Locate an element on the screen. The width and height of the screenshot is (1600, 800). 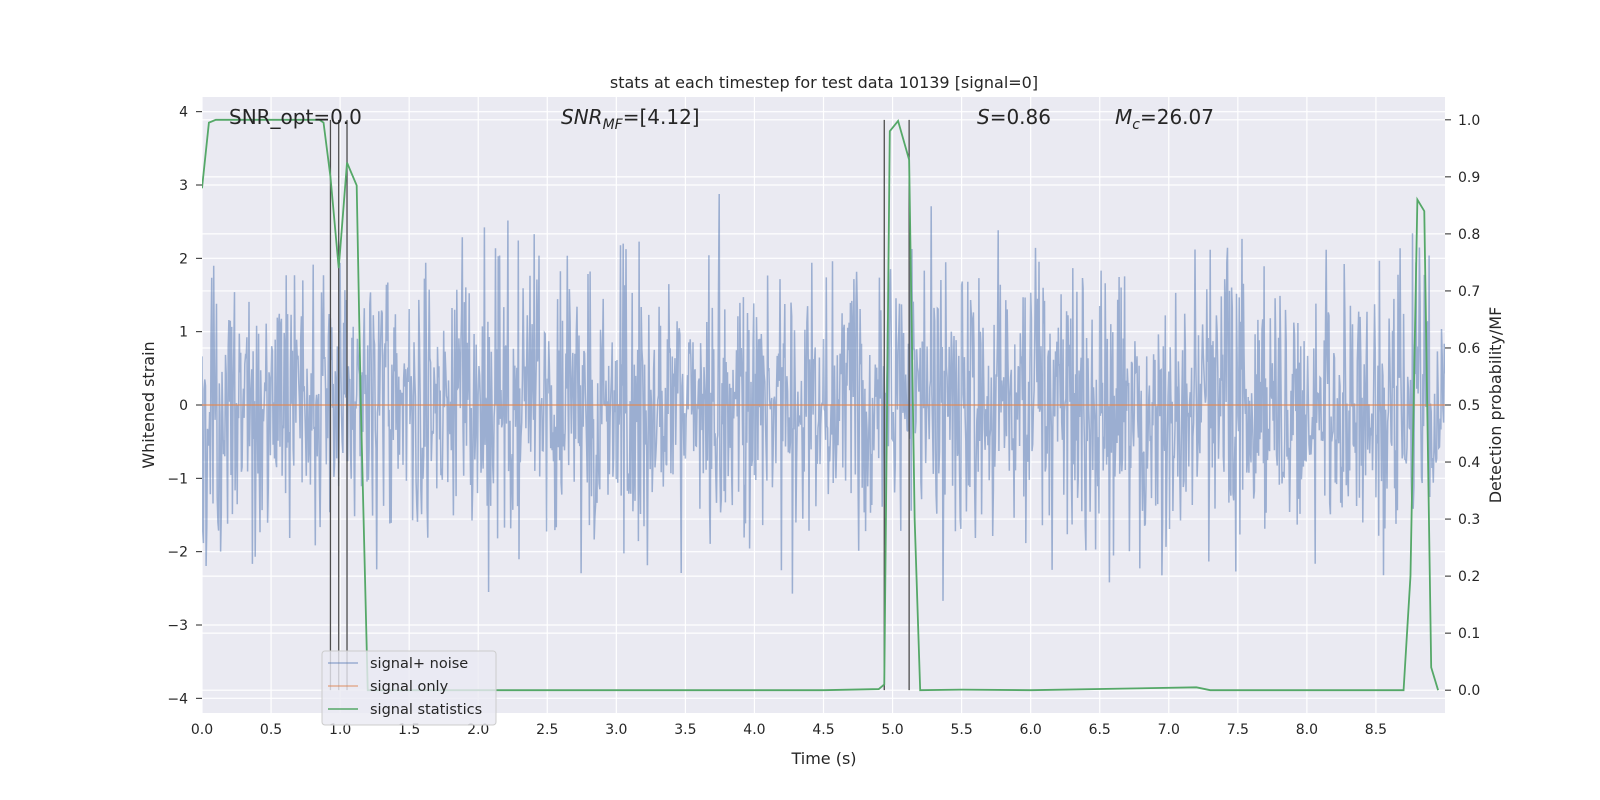
y-tick-label-right: 0.4 is located at coordinates (1469, 463).